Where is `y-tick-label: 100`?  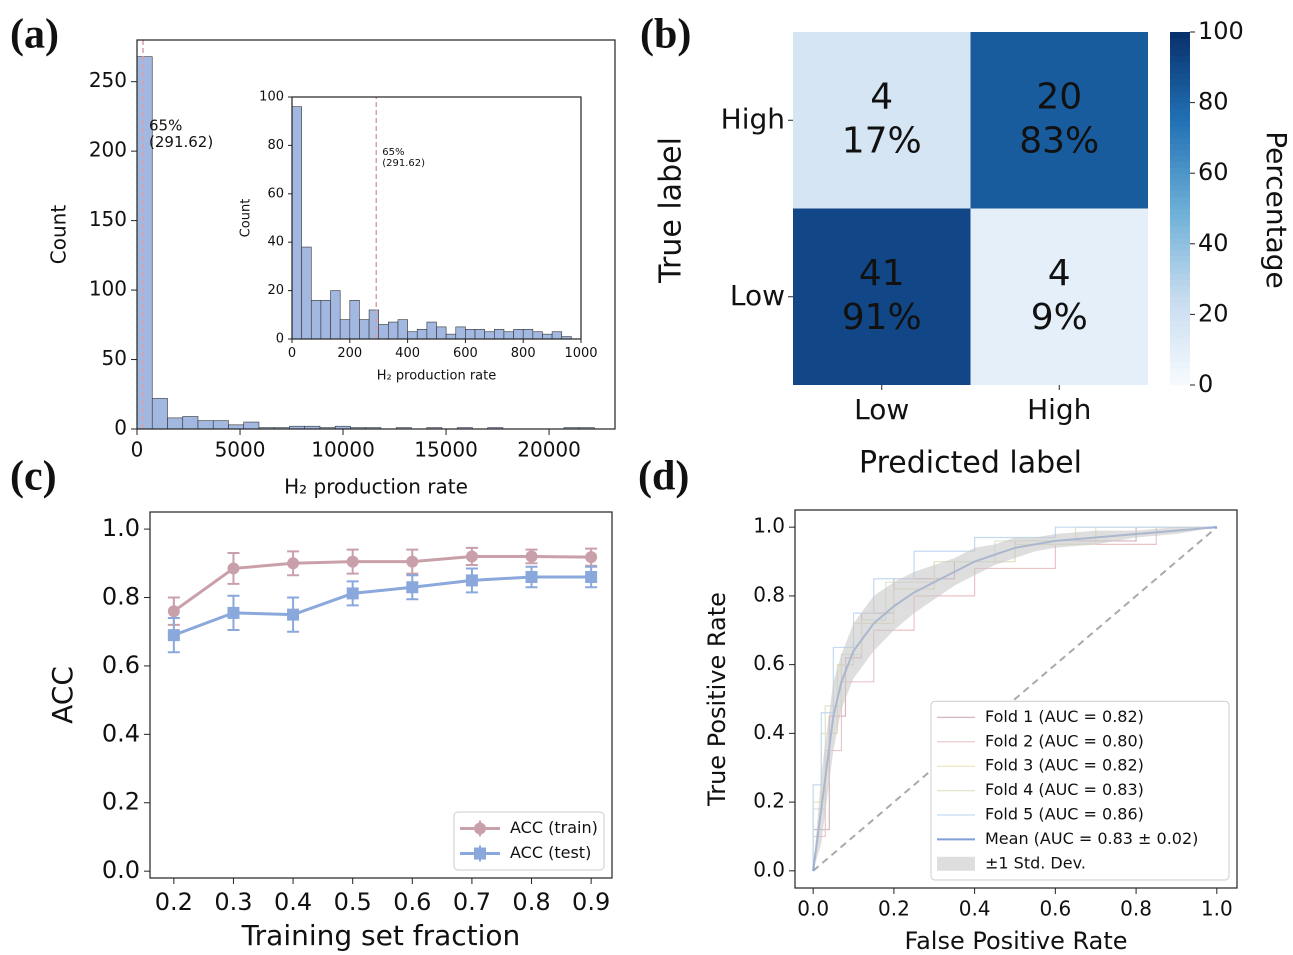
y-tick-label: 100 is located at coordinates (108, 289).